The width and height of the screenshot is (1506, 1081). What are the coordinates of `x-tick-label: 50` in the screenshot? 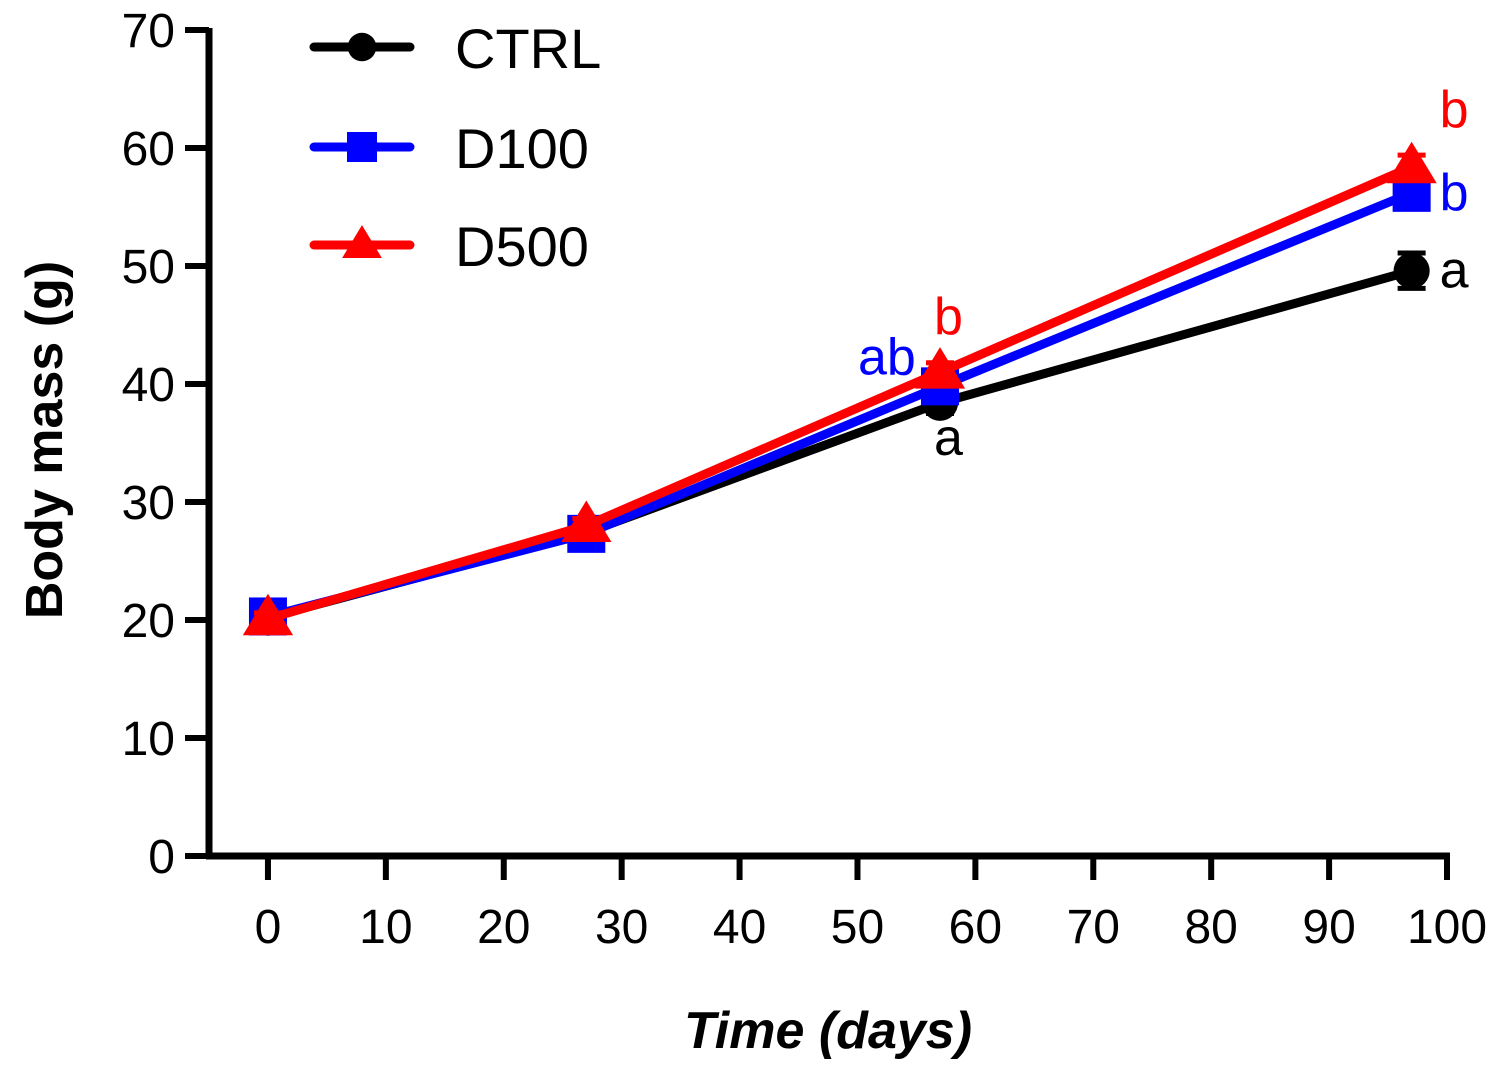 It's located at (857, 927).